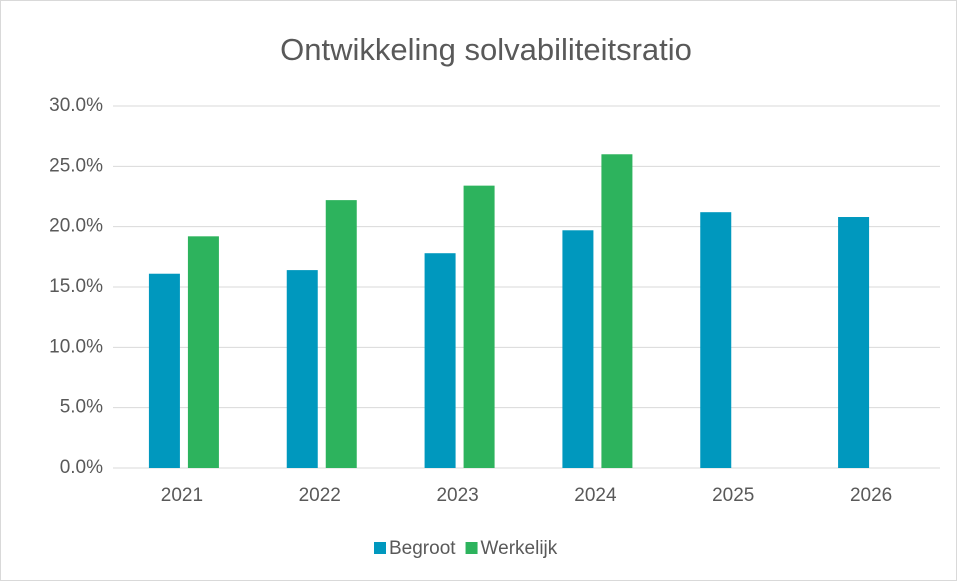 The image size is (957, 581). What do you see at coordinates (595, 495) in the screenshot?
I see `x-tick-label: 2024` at bounding box center [595, 495].